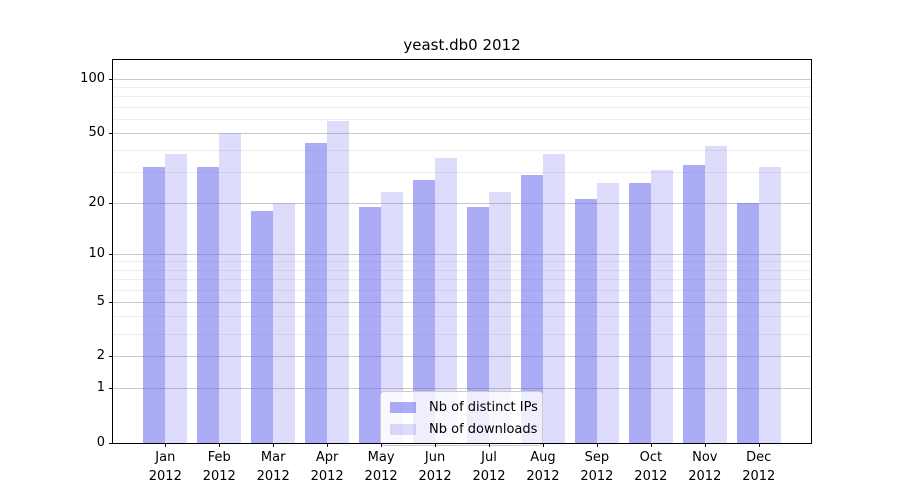 The height and width of the screenshot is (500, 900). What do you see at coordinates (316, 292) in the screenshot?
I see `bar-nb-of-distinct-ips-apr-2012` at bounding box center [316, 292].